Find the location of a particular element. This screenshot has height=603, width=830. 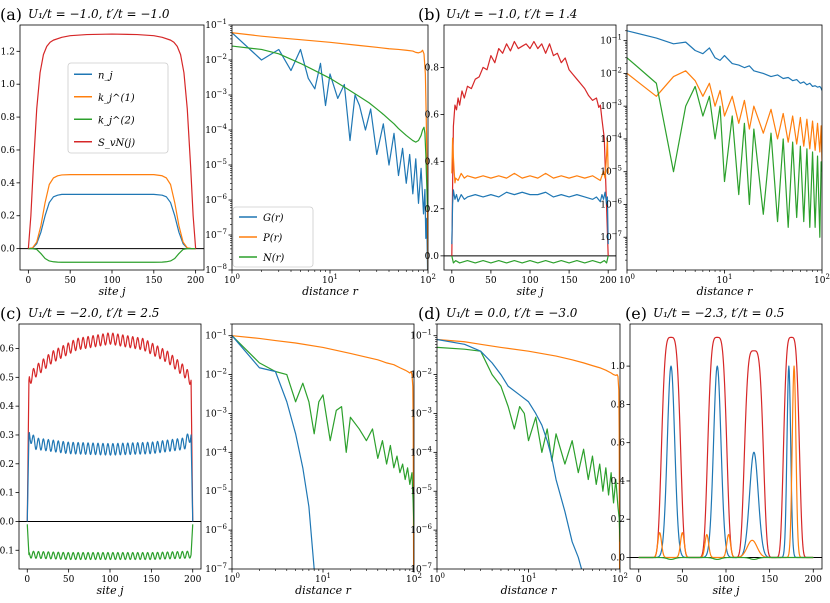

panel-title: U₁/t = −1.0, t′/t = 1.4 is located at coordinates (511, 14).